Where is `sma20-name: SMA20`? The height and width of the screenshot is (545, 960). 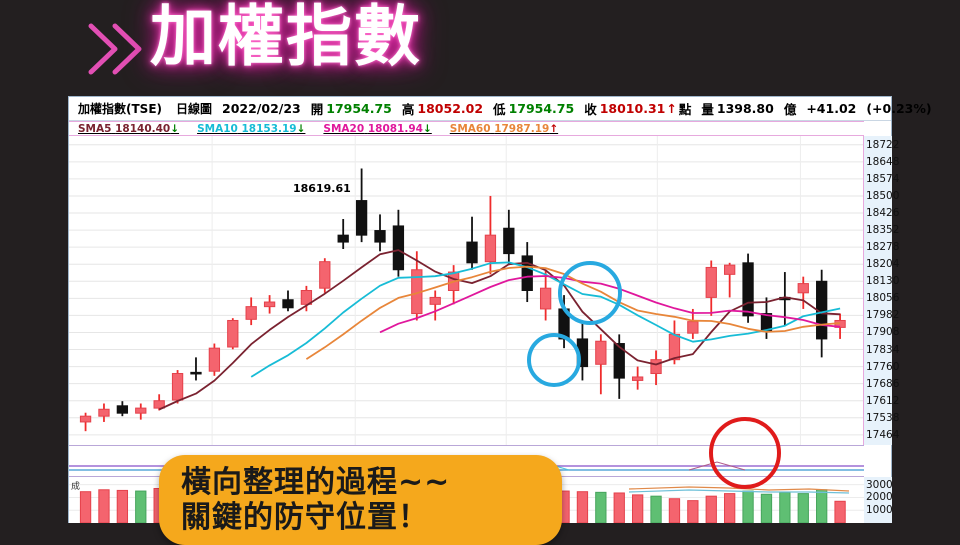
sma20-name: SMA20 is located at coordinates (344, 128).